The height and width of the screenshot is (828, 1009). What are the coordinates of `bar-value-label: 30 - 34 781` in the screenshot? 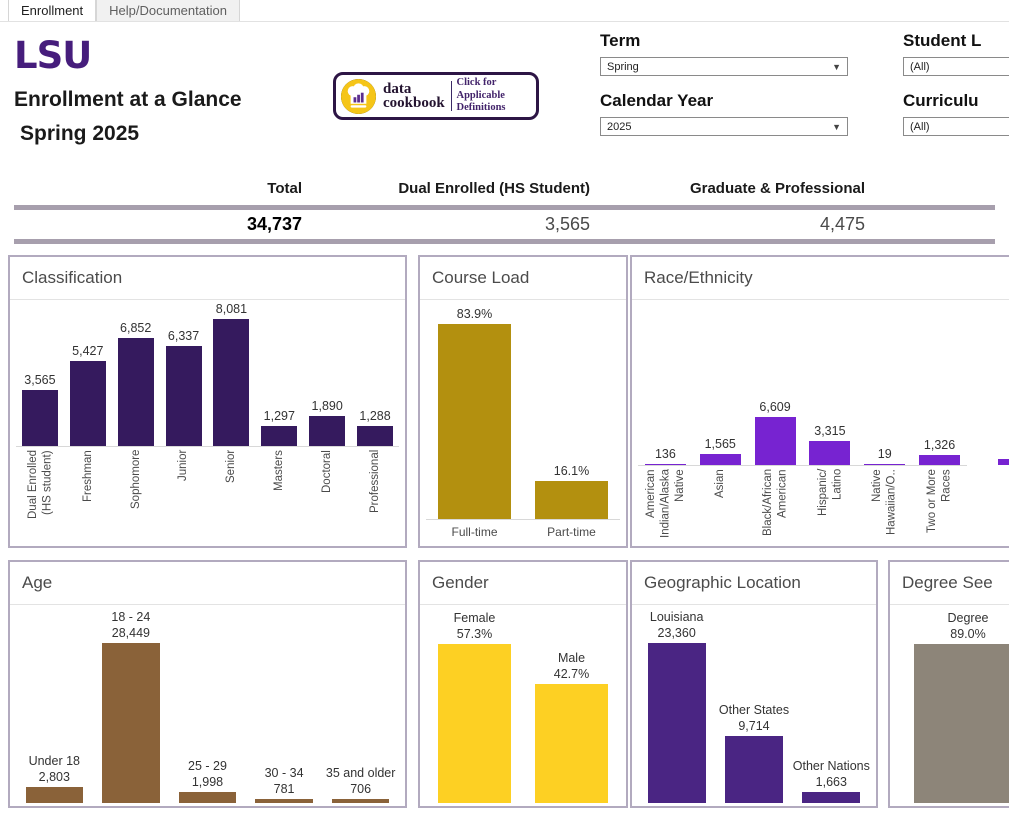 It's located at (284, 780).